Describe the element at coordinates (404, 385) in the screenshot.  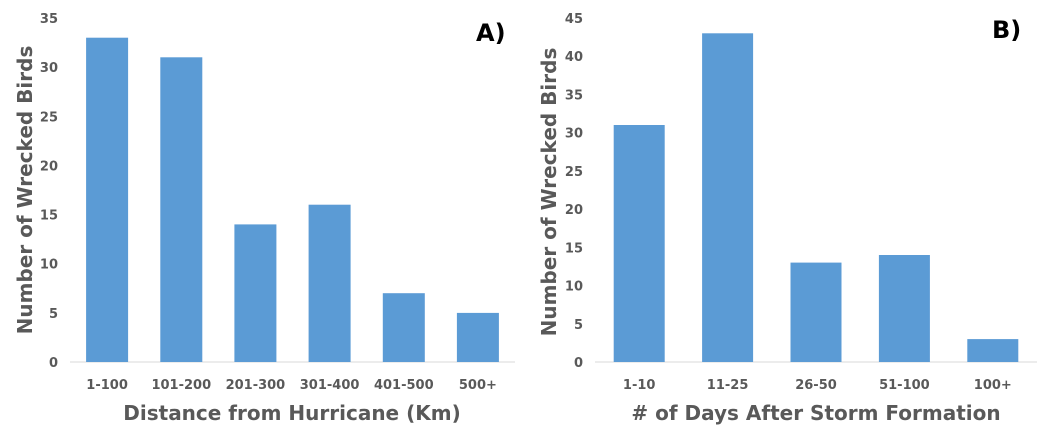
I see `x-tick-label: 401-500` at that location.